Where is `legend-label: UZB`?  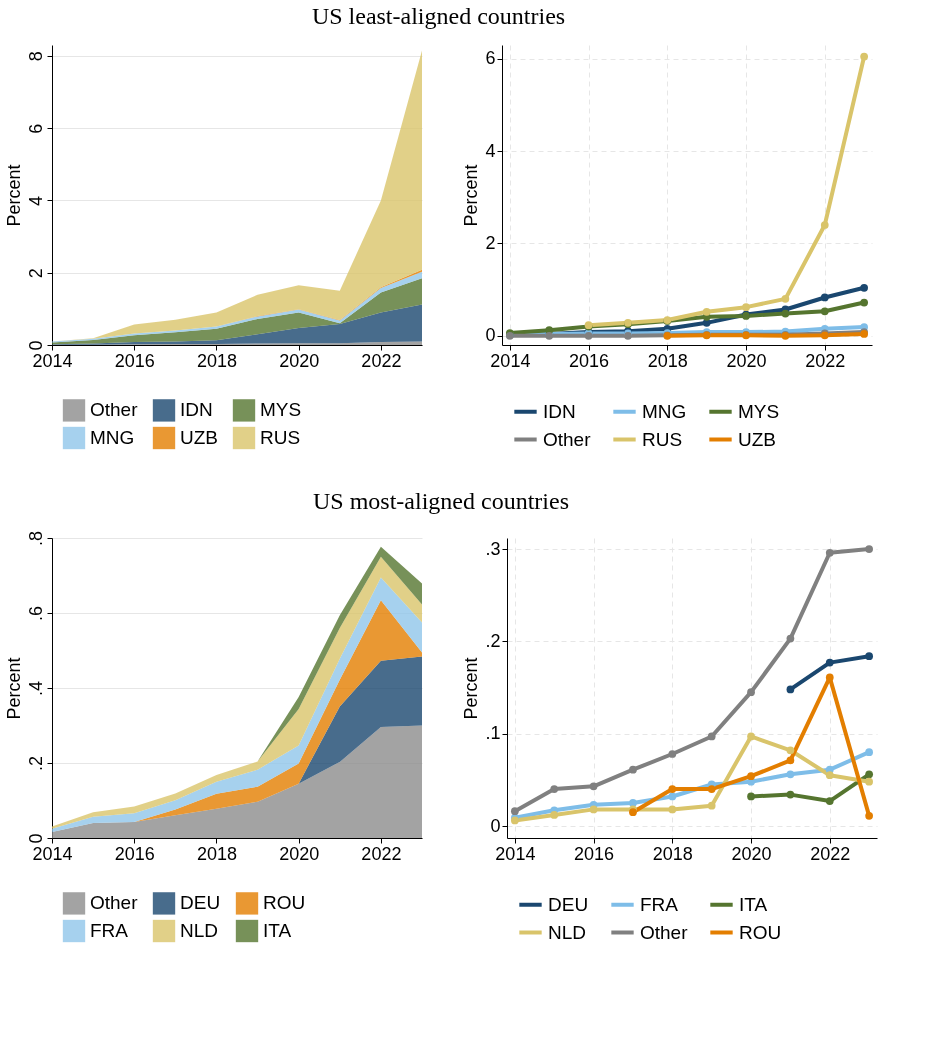 legend-label: UZB is located at coordinates (199, 437).